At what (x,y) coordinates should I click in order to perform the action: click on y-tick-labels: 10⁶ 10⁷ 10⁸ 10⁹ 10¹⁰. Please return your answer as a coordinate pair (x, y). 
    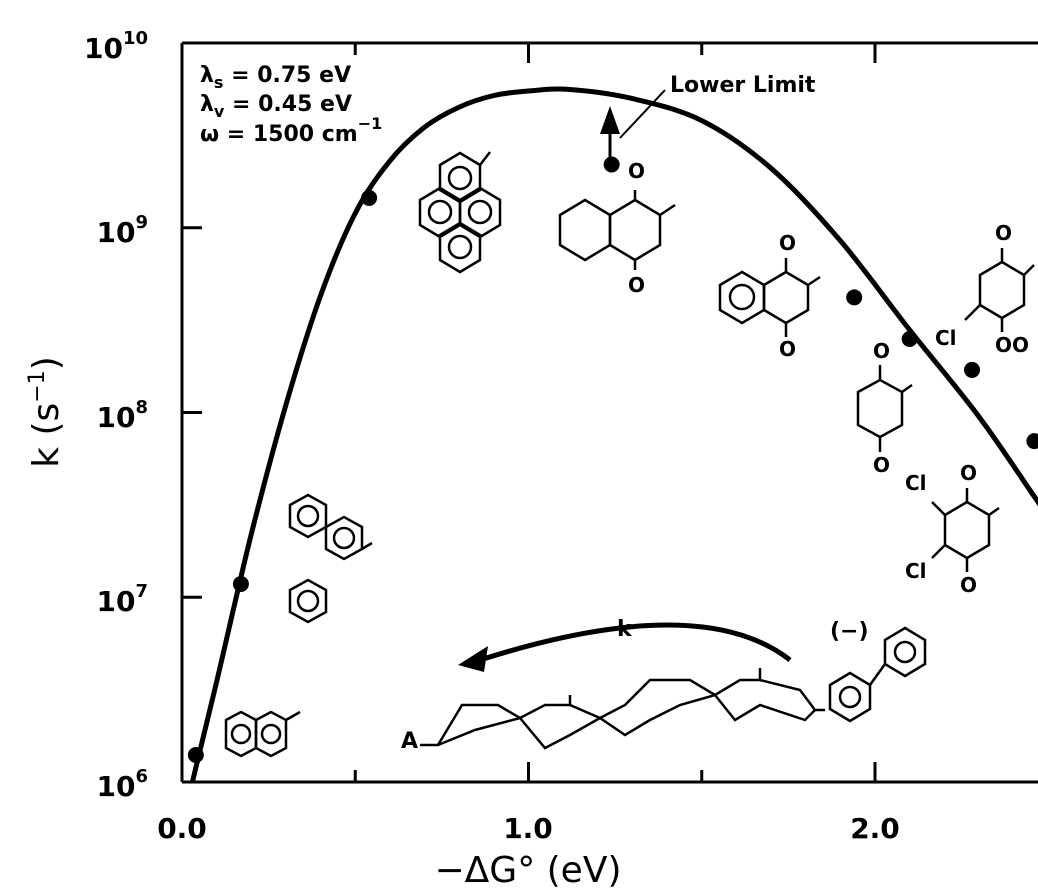
    Looking at the image, I should click on (116, 415).